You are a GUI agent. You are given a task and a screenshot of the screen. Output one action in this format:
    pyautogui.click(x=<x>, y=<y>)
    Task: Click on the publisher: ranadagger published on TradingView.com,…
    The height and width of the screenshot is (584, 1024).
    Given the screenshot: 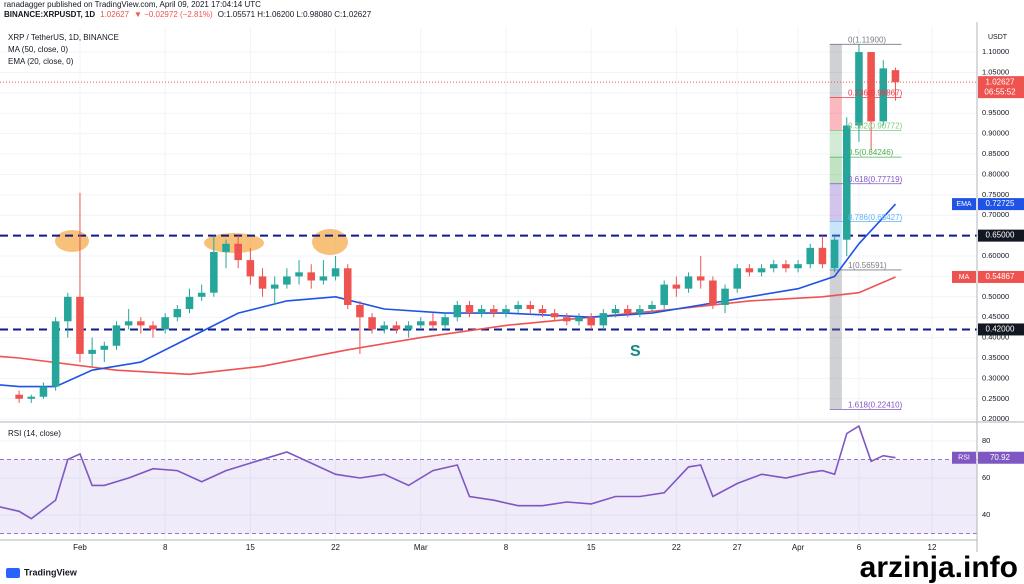 What is the action you would take?
    pyautogui.click(x=132, y=4)
    